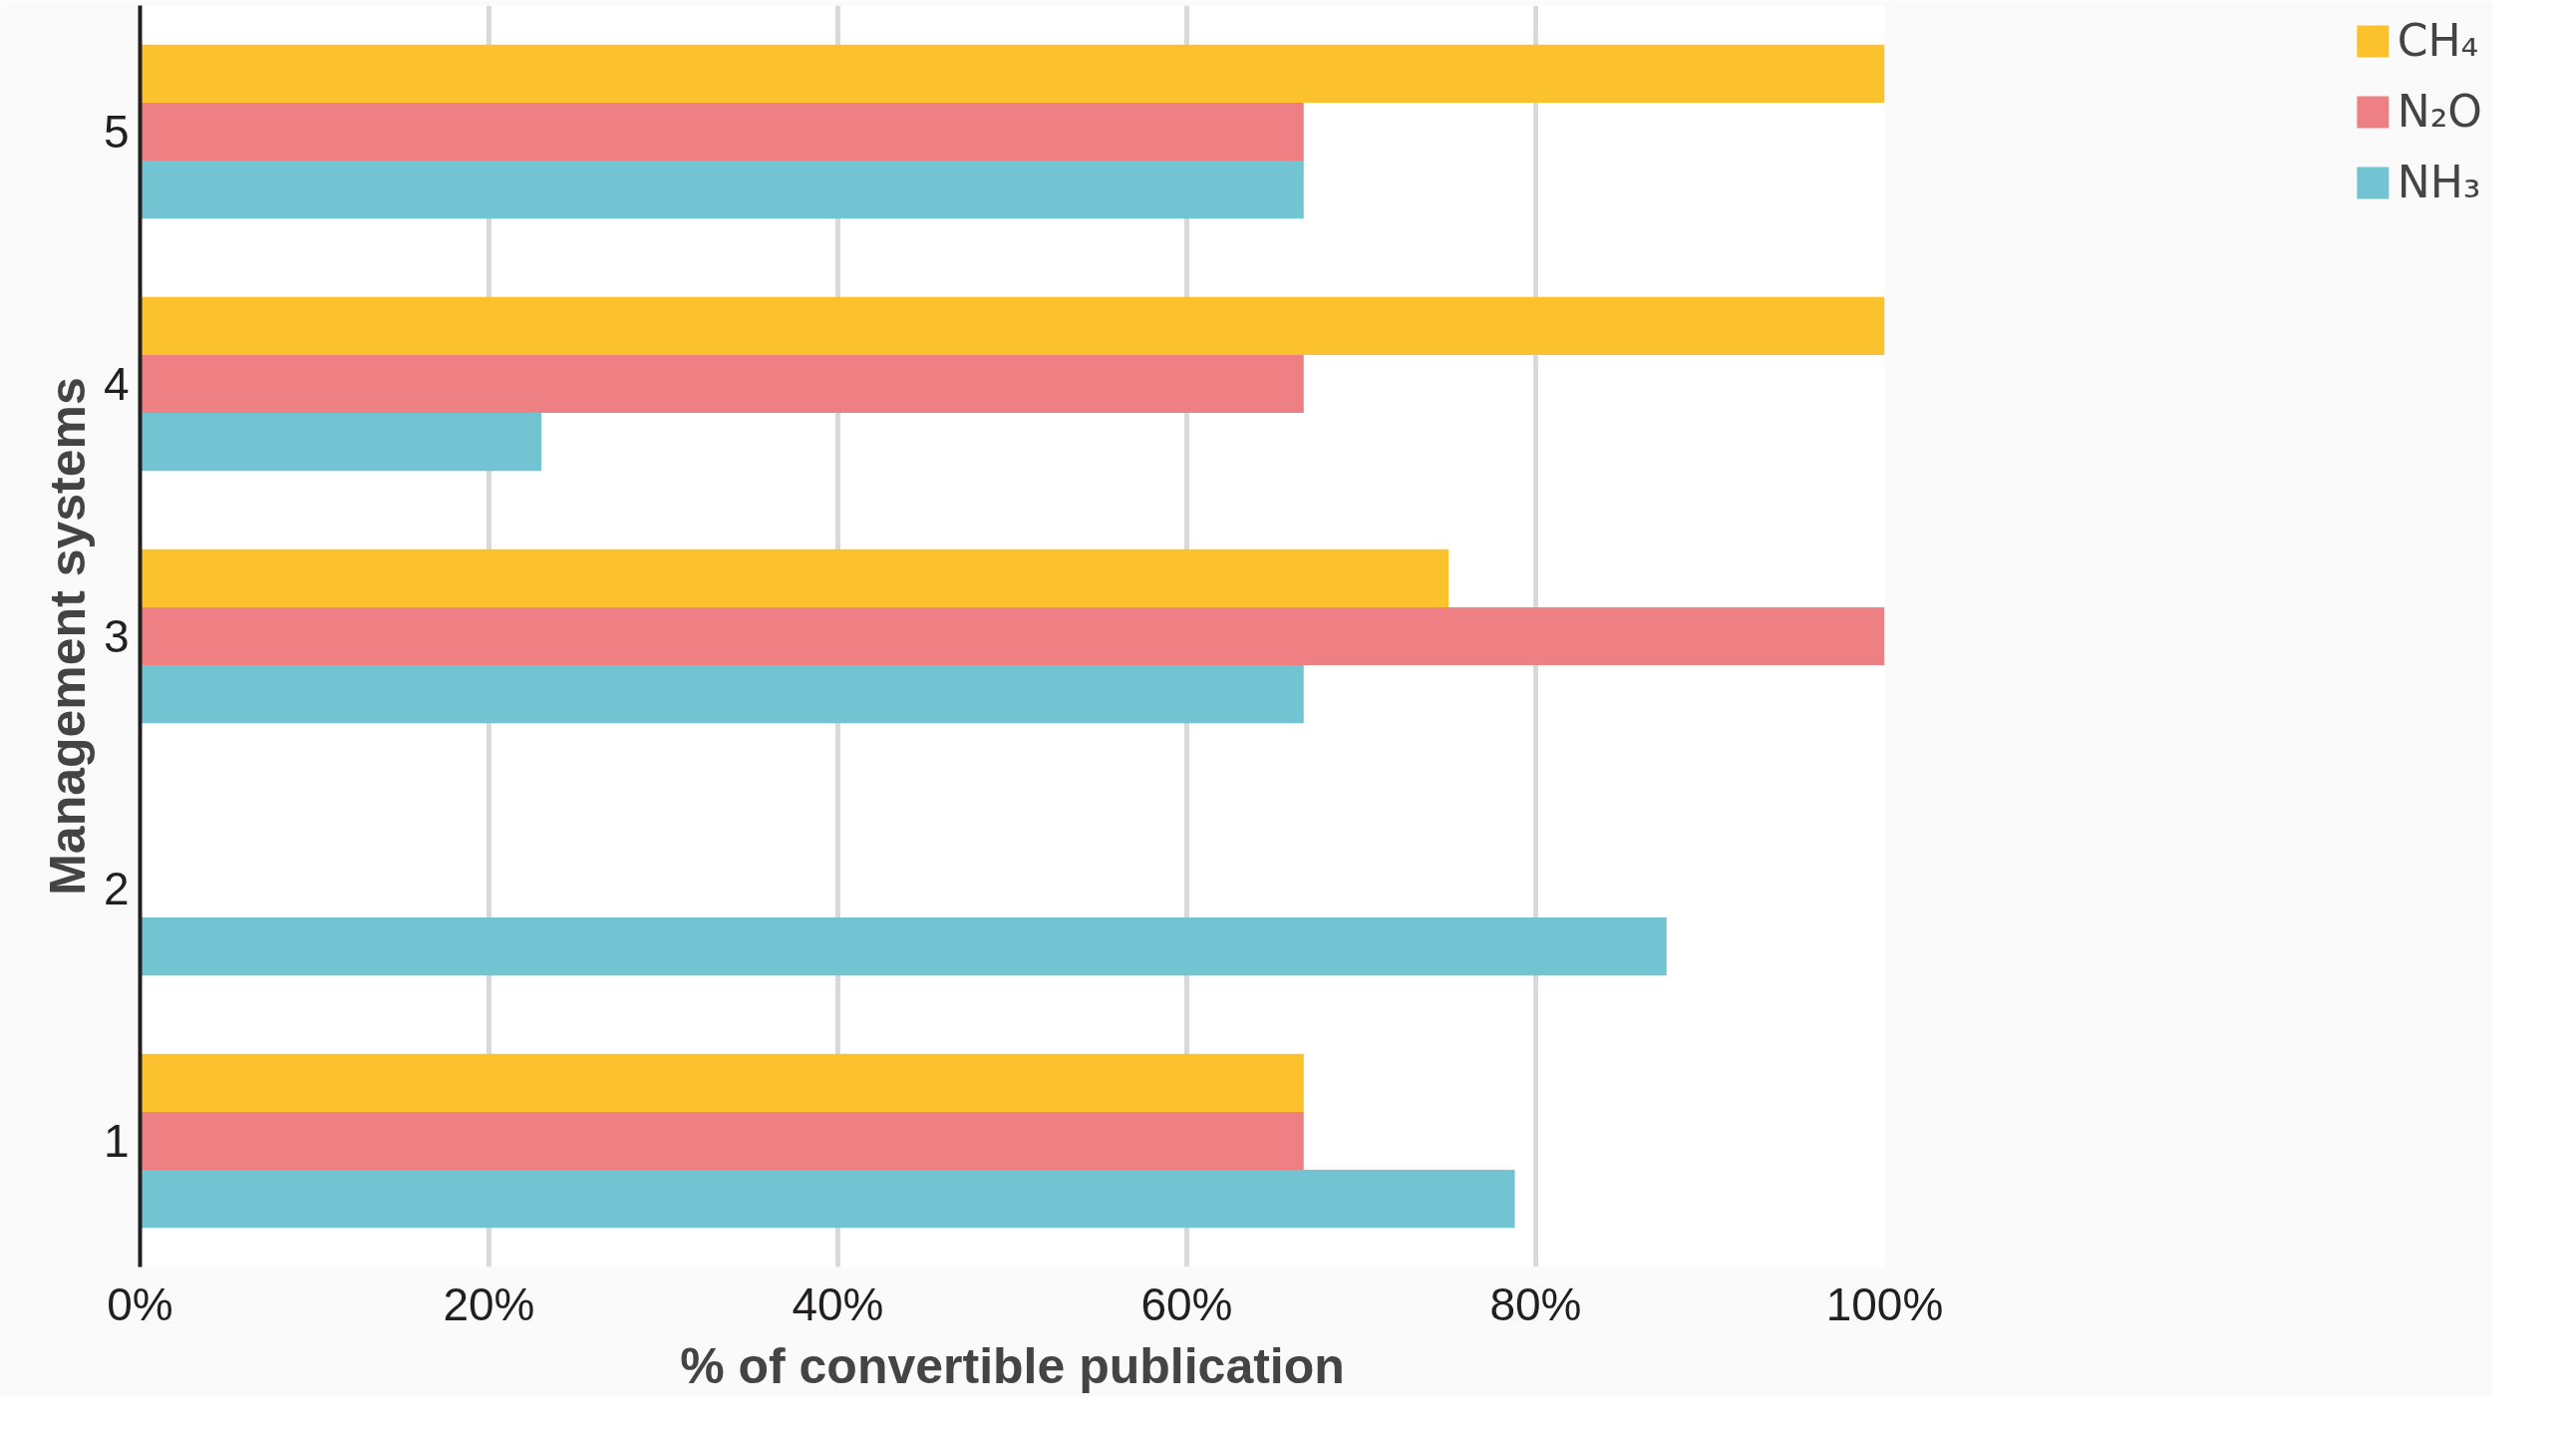  Describe the element at coordinates (1884, 1303) in the screenshot. I see `x-tick-label: 100%` at that location.